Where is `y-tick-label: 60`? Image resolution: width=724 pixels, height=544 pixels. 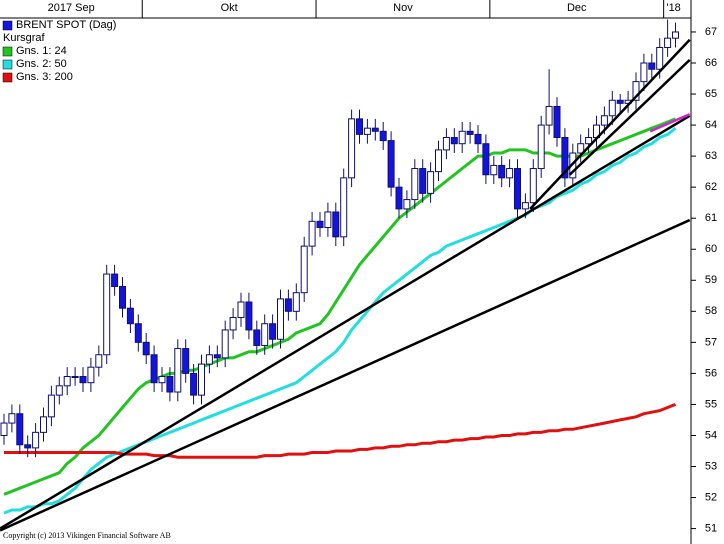 y-tick-label: 60 is located at coordinates (711, 249).